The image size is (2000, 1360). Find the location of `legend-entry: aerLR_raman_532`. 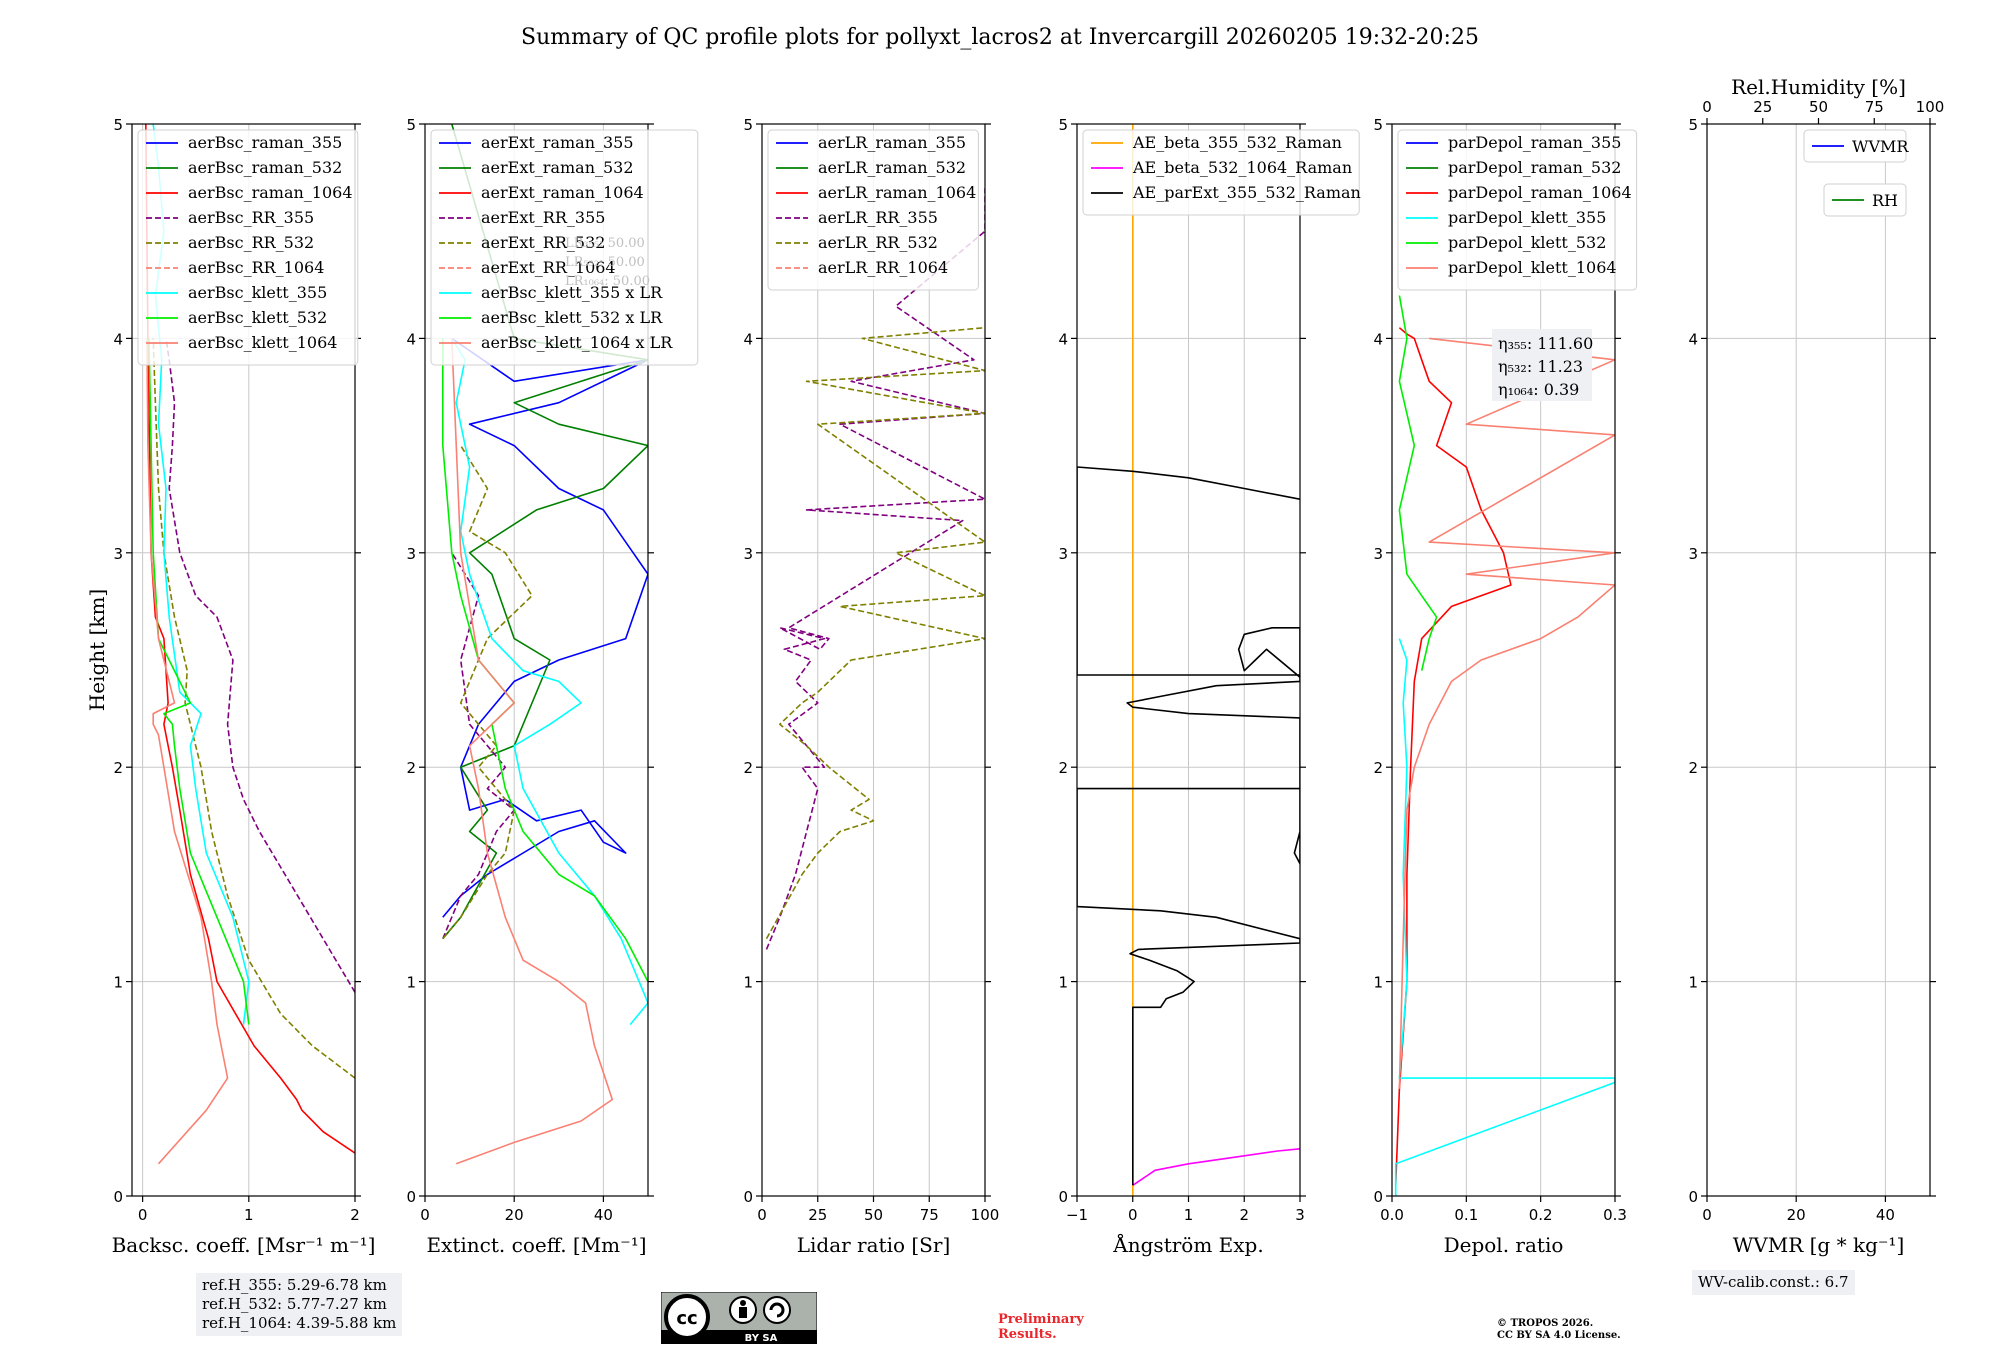

legend-entry: aerLR_raman_532 is located at coordinates (892, 167).